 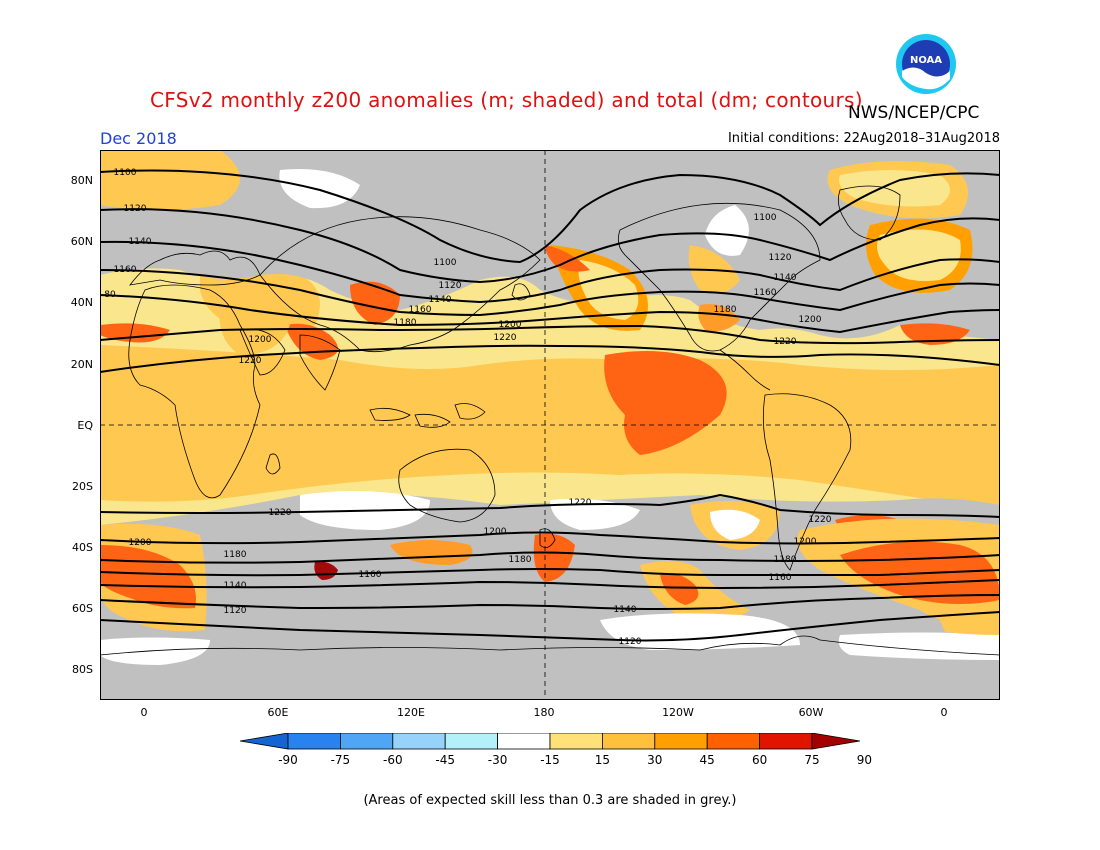 What do you see at coordinates (707, 760) in the screenshot?
I see `colorbar-label: 45` at bounding box center [707, 760].